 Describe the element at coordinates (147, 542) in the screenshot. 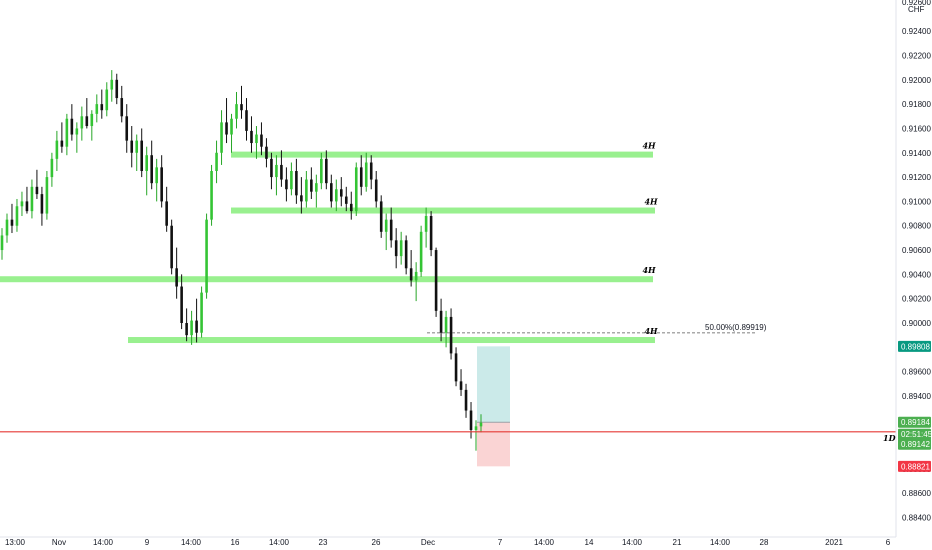

I see `time-tick-label: 9` at that location.